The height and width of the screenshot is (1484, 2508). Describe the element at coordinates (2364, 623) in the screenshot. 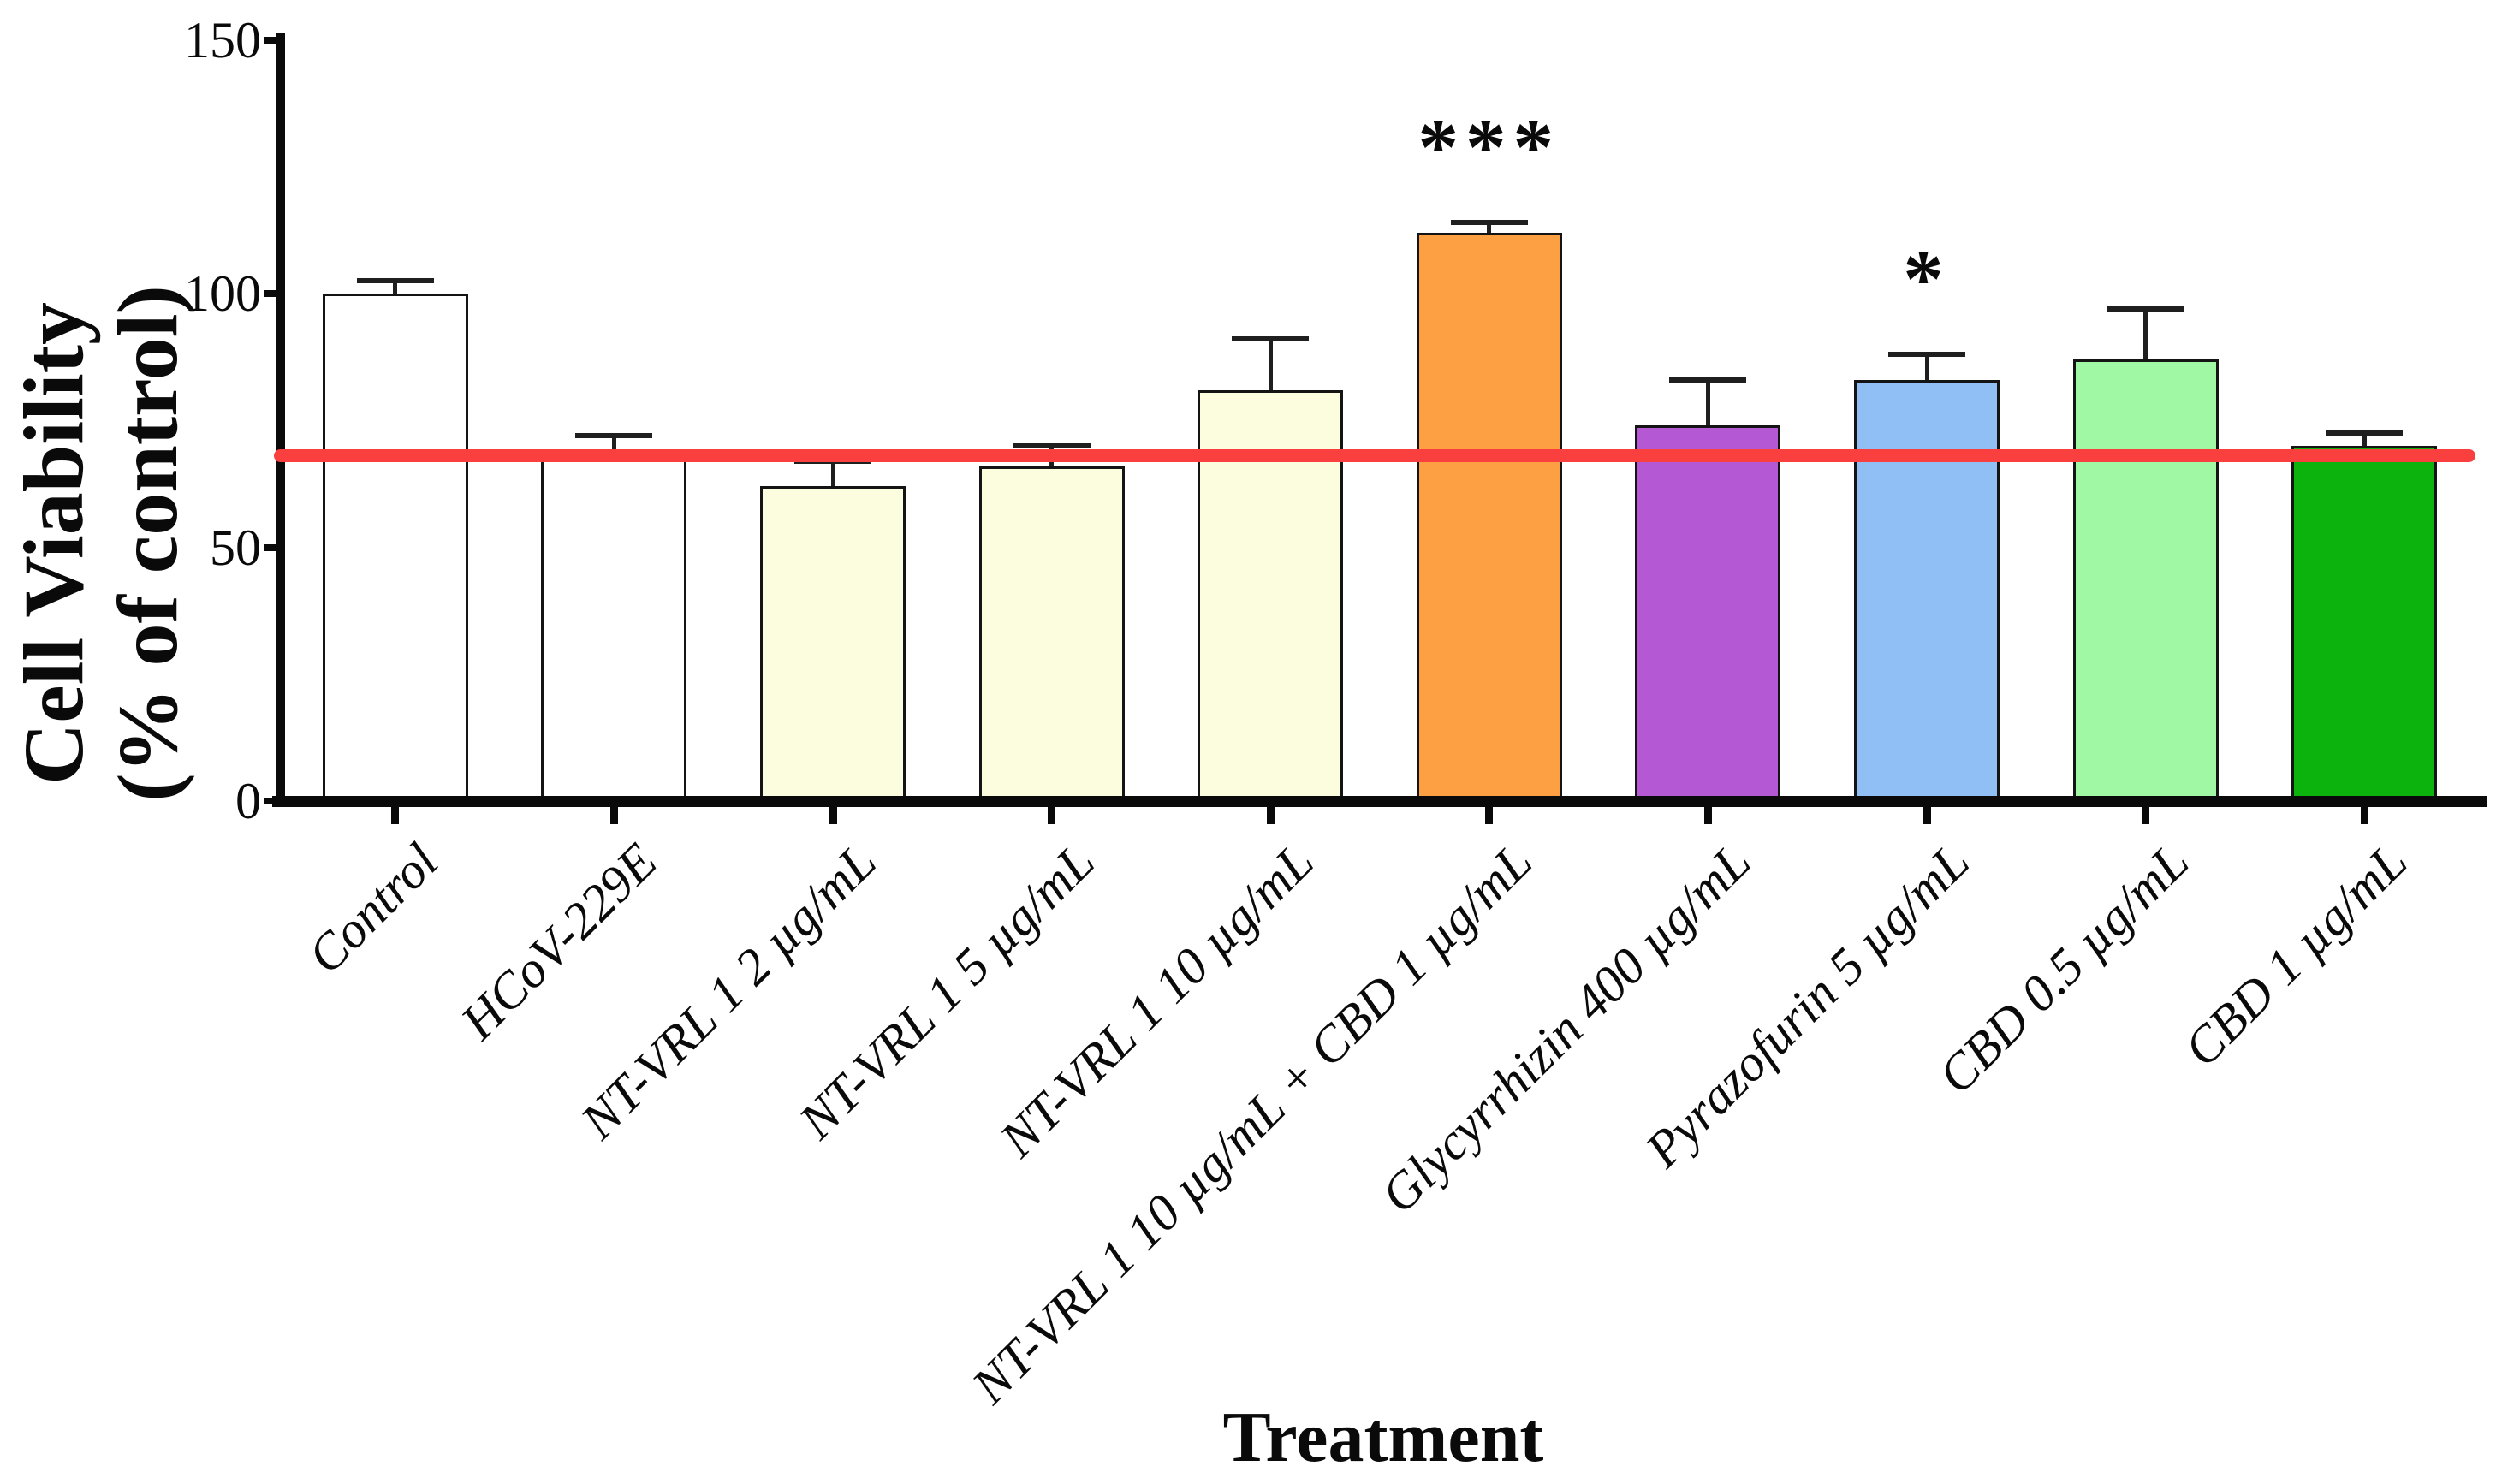

I see `bar-cbd-1-g-ml` at that location.